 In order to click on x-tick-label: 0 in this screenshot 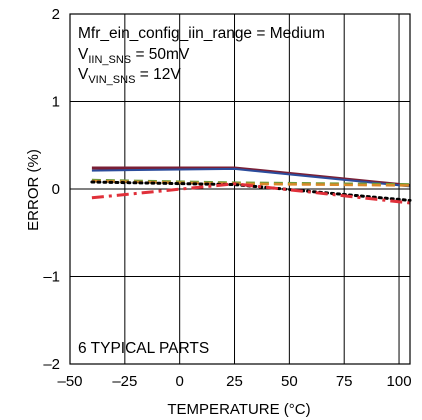, I will do `click(180, 381)`.